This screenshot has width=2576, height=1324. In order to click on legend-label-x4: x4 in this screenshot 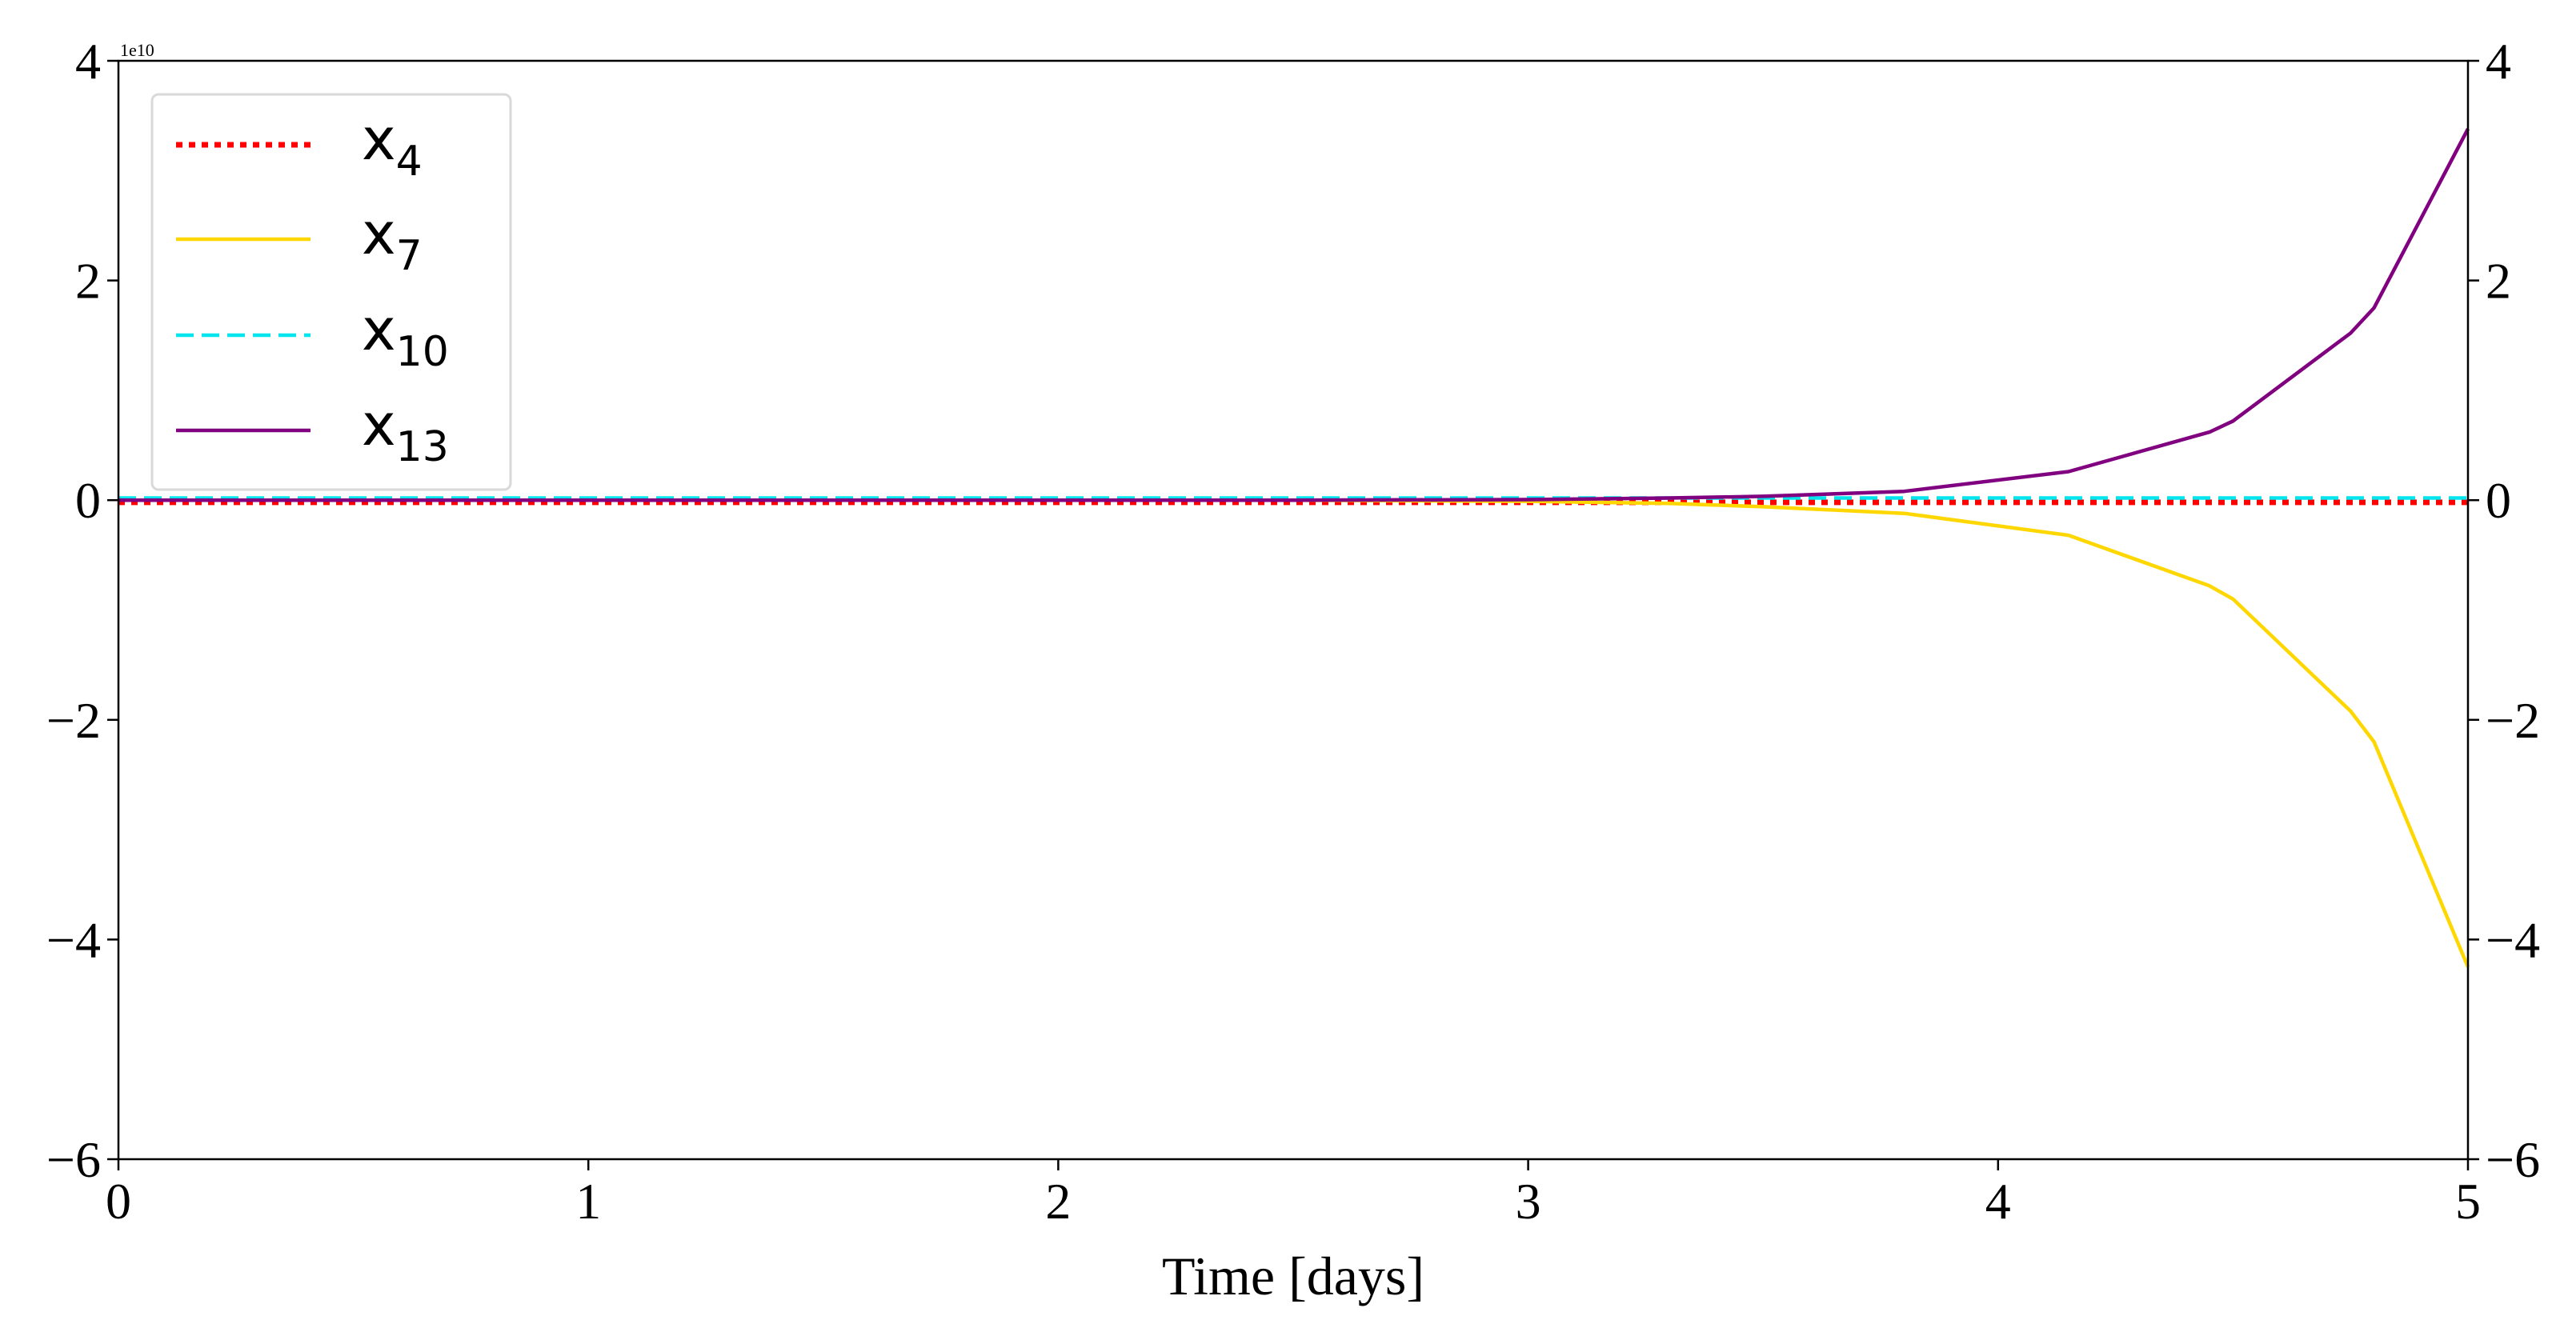, I will do `click(392, 146)`.